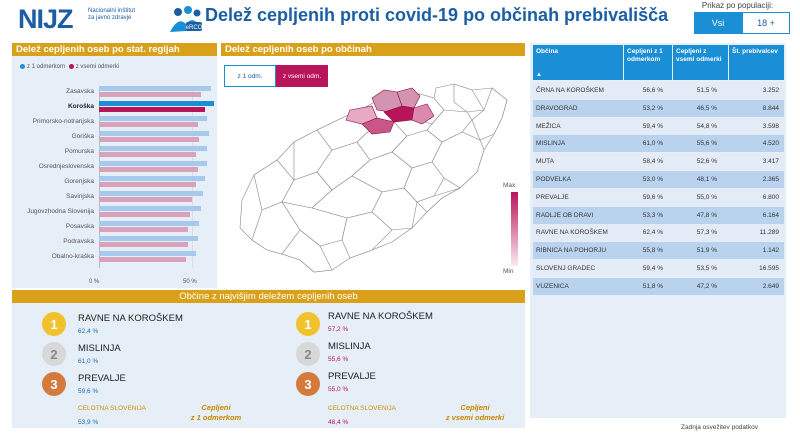  I want to click on table-cell: ČRNA NA KOROŠKEM, so click(570, 90).